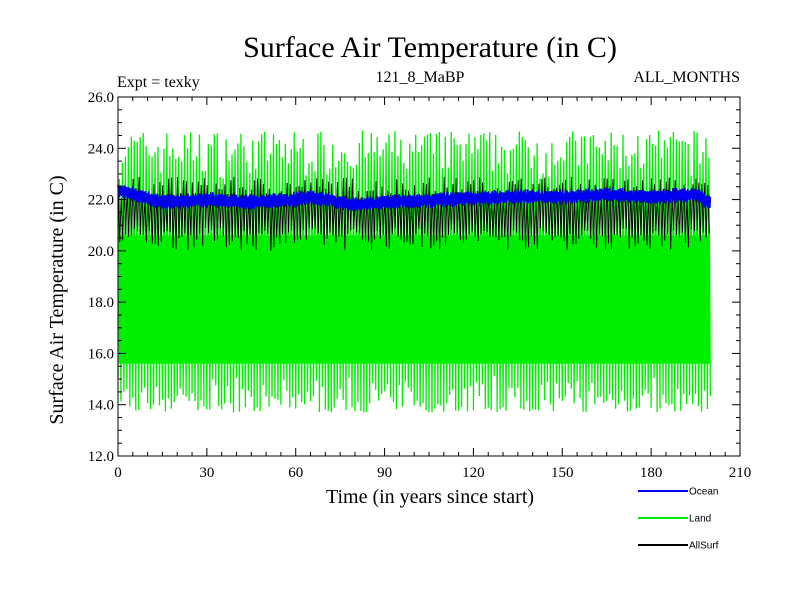 The image size is (800, 600). I want to click on x-axis-label: Time (in years since start), so click(430, 497).